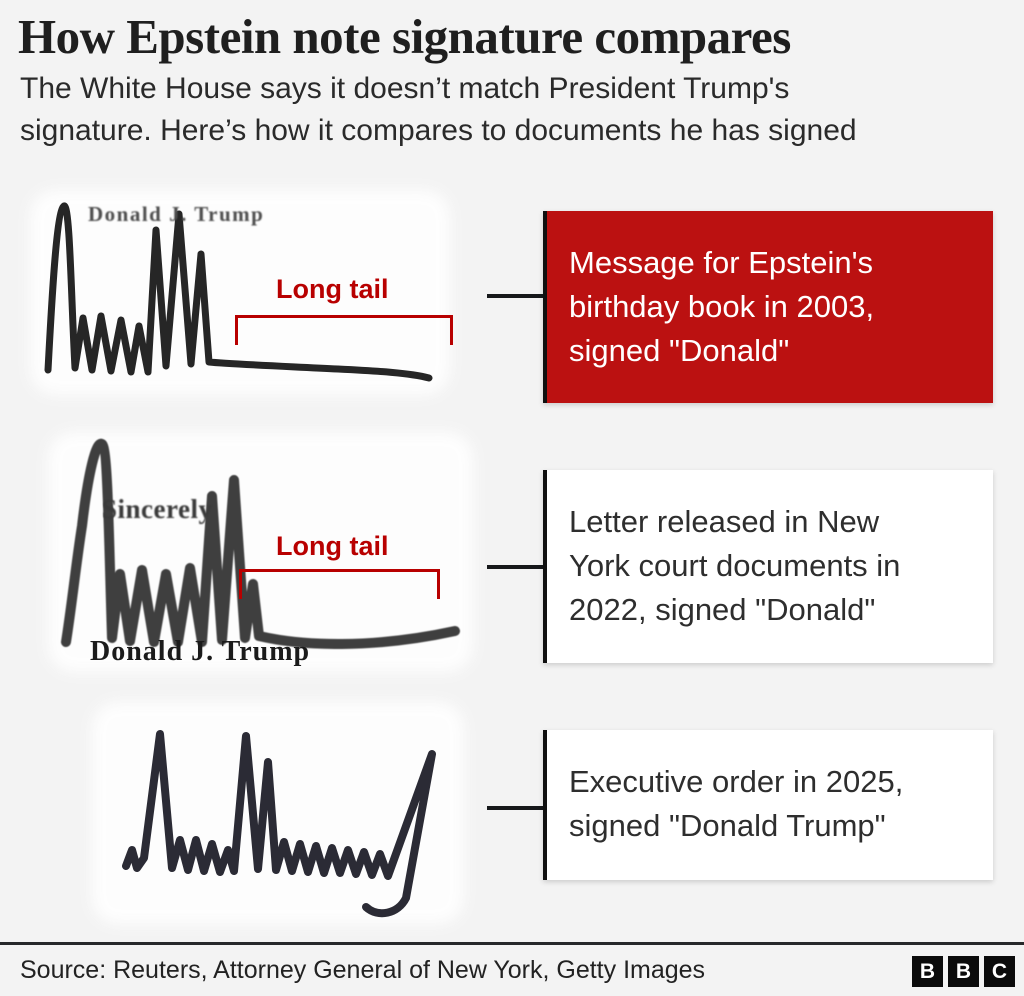 This screenshot has height=996, width=1024. I want to click on note-line: signed "Donald Trump", so click(727, 825).